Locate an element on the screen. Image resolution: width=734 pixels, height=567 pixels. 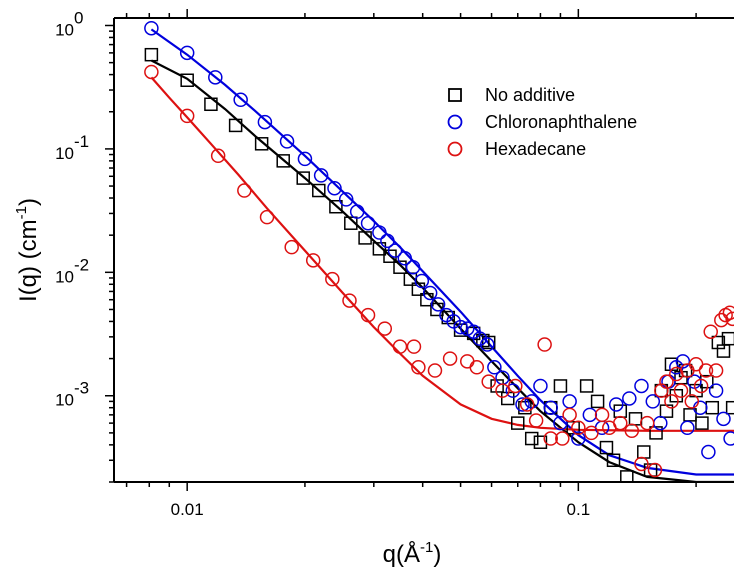
x-tick-label: 0.01 is located at coordinates (187, 509).